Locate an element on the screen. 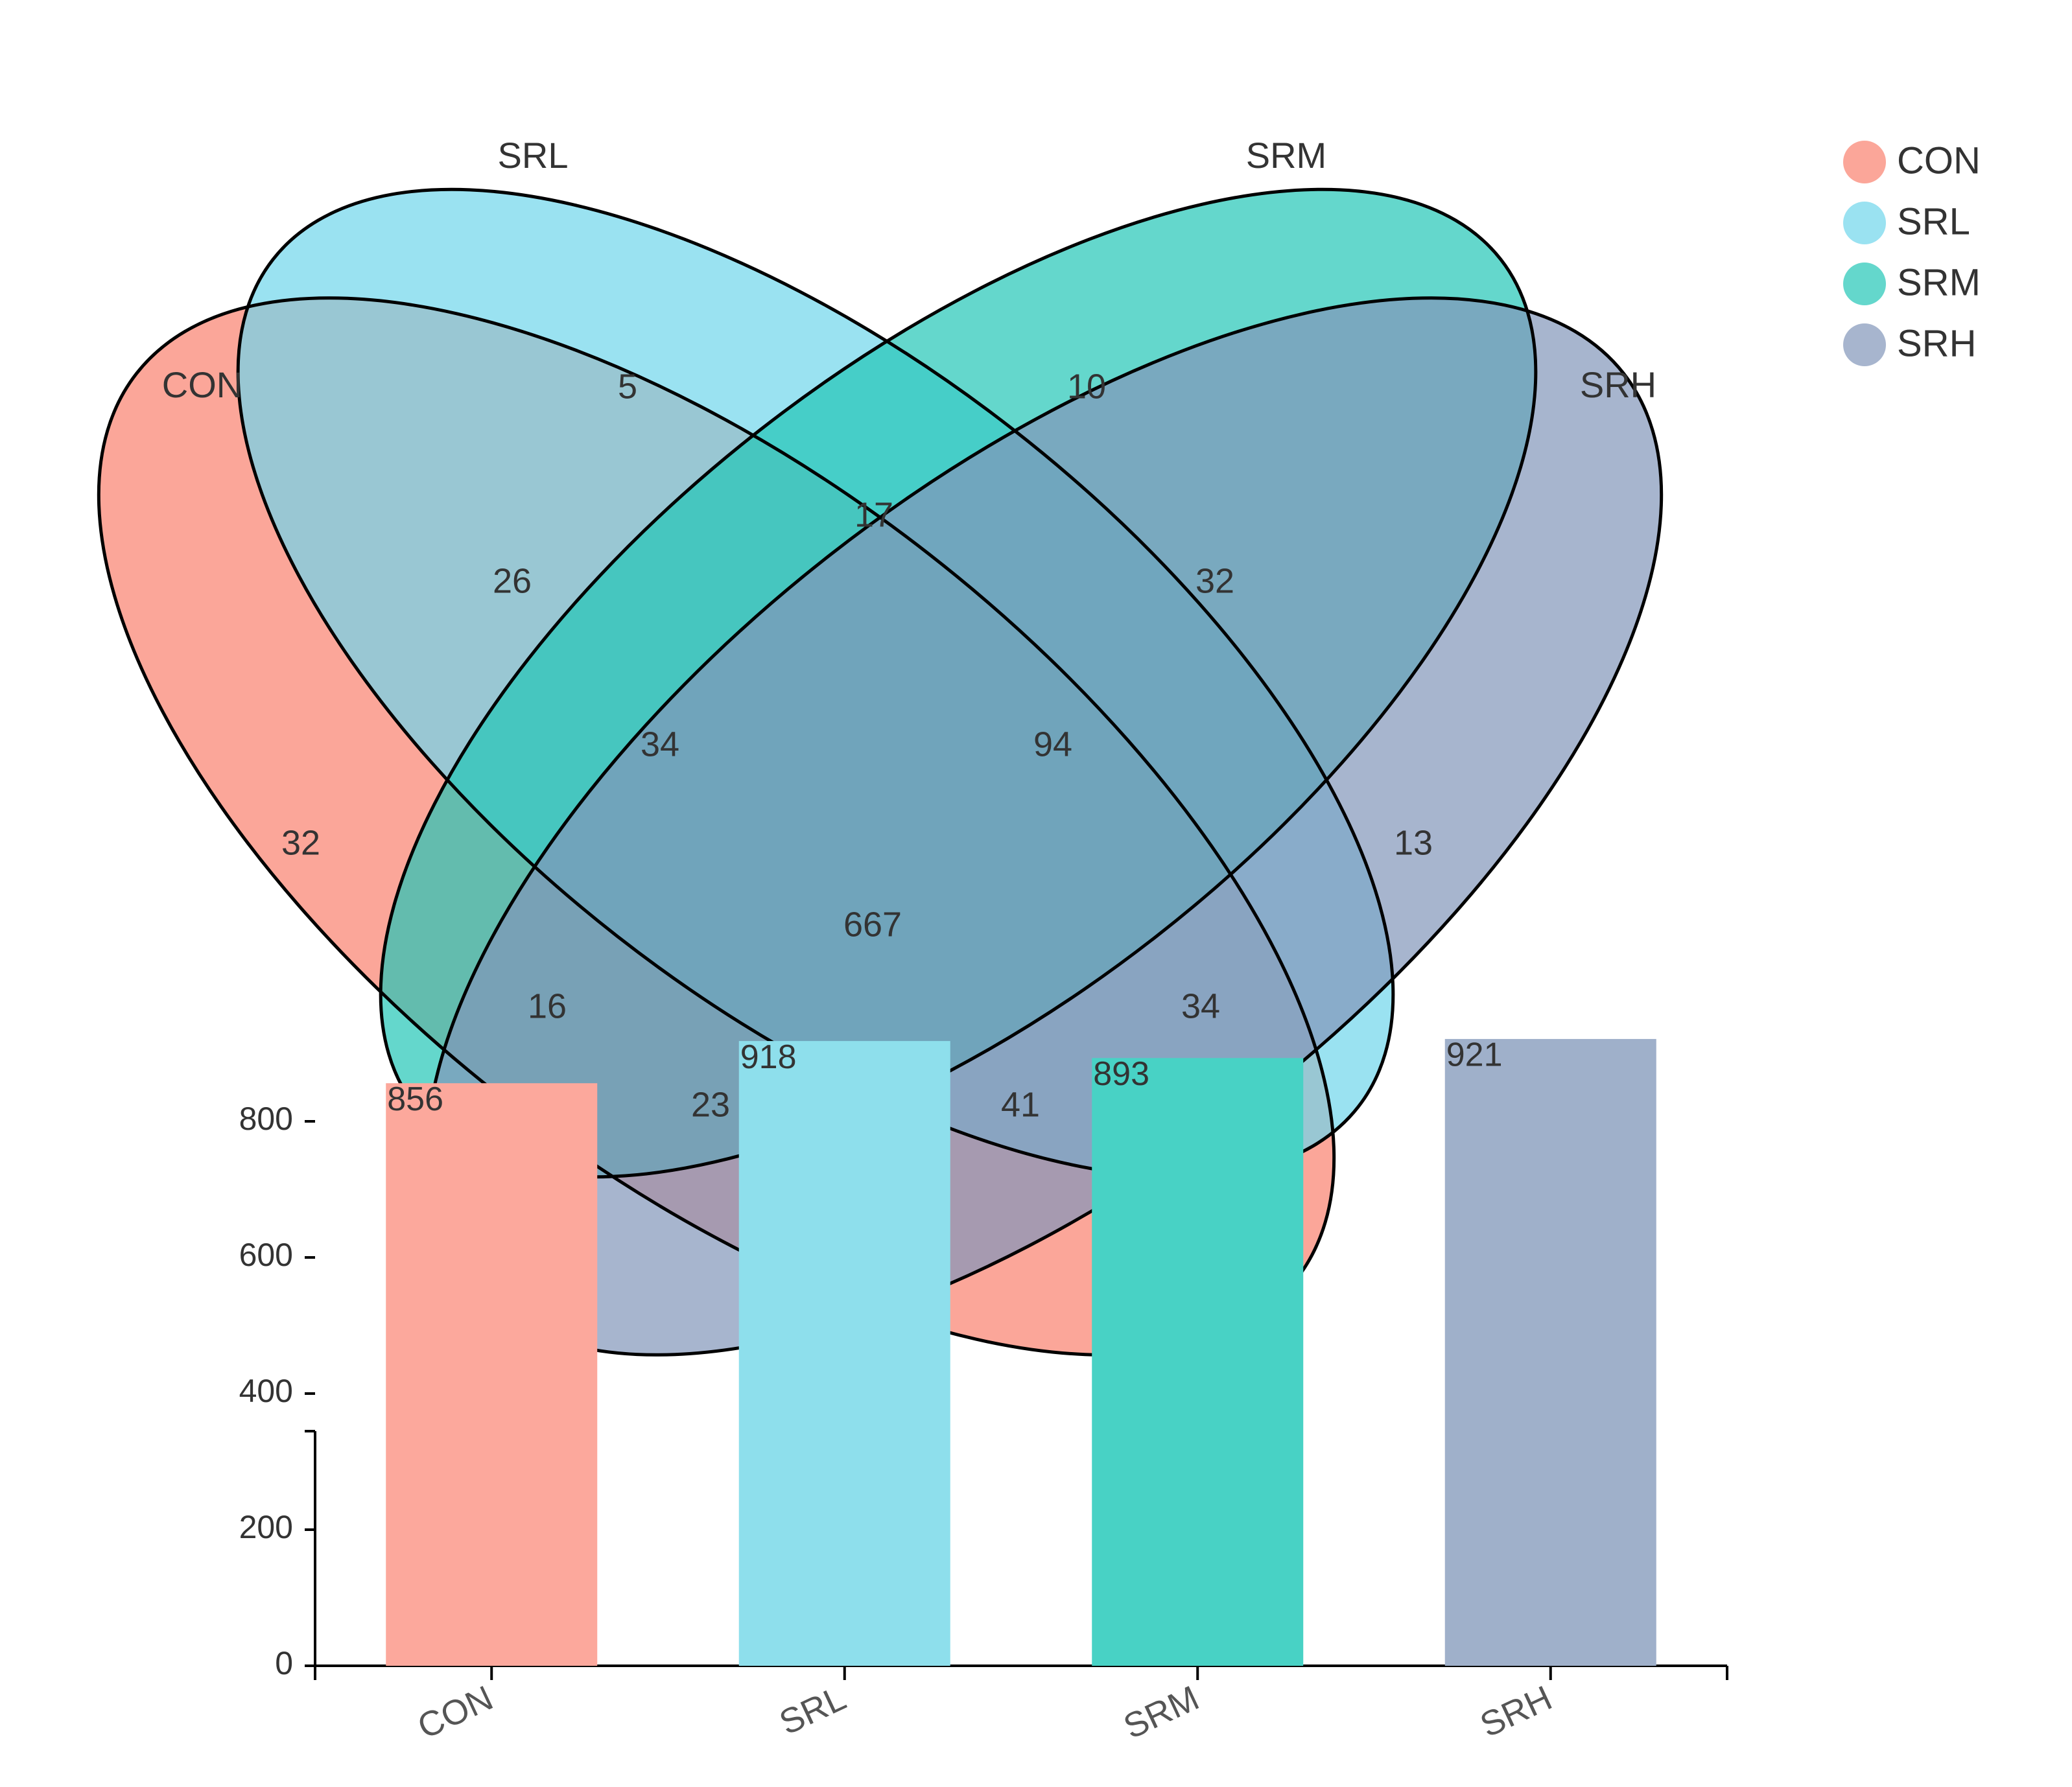  venn-set-label-srl: SRL is located at coordinates (533, 155).